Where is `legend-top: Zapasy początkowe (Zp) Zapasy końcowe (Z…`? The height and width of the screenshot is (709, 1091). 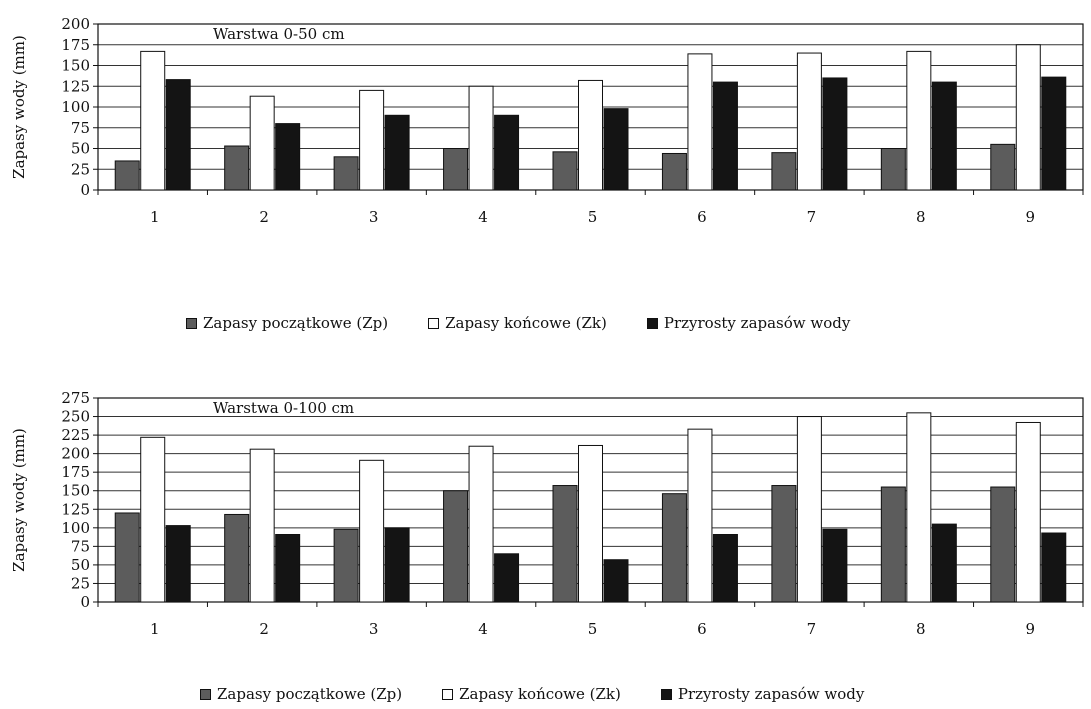
legend-top: Zapasy początkowe (Zp) Zapasy końcowe (Z… is located at coordinates (538, 323).